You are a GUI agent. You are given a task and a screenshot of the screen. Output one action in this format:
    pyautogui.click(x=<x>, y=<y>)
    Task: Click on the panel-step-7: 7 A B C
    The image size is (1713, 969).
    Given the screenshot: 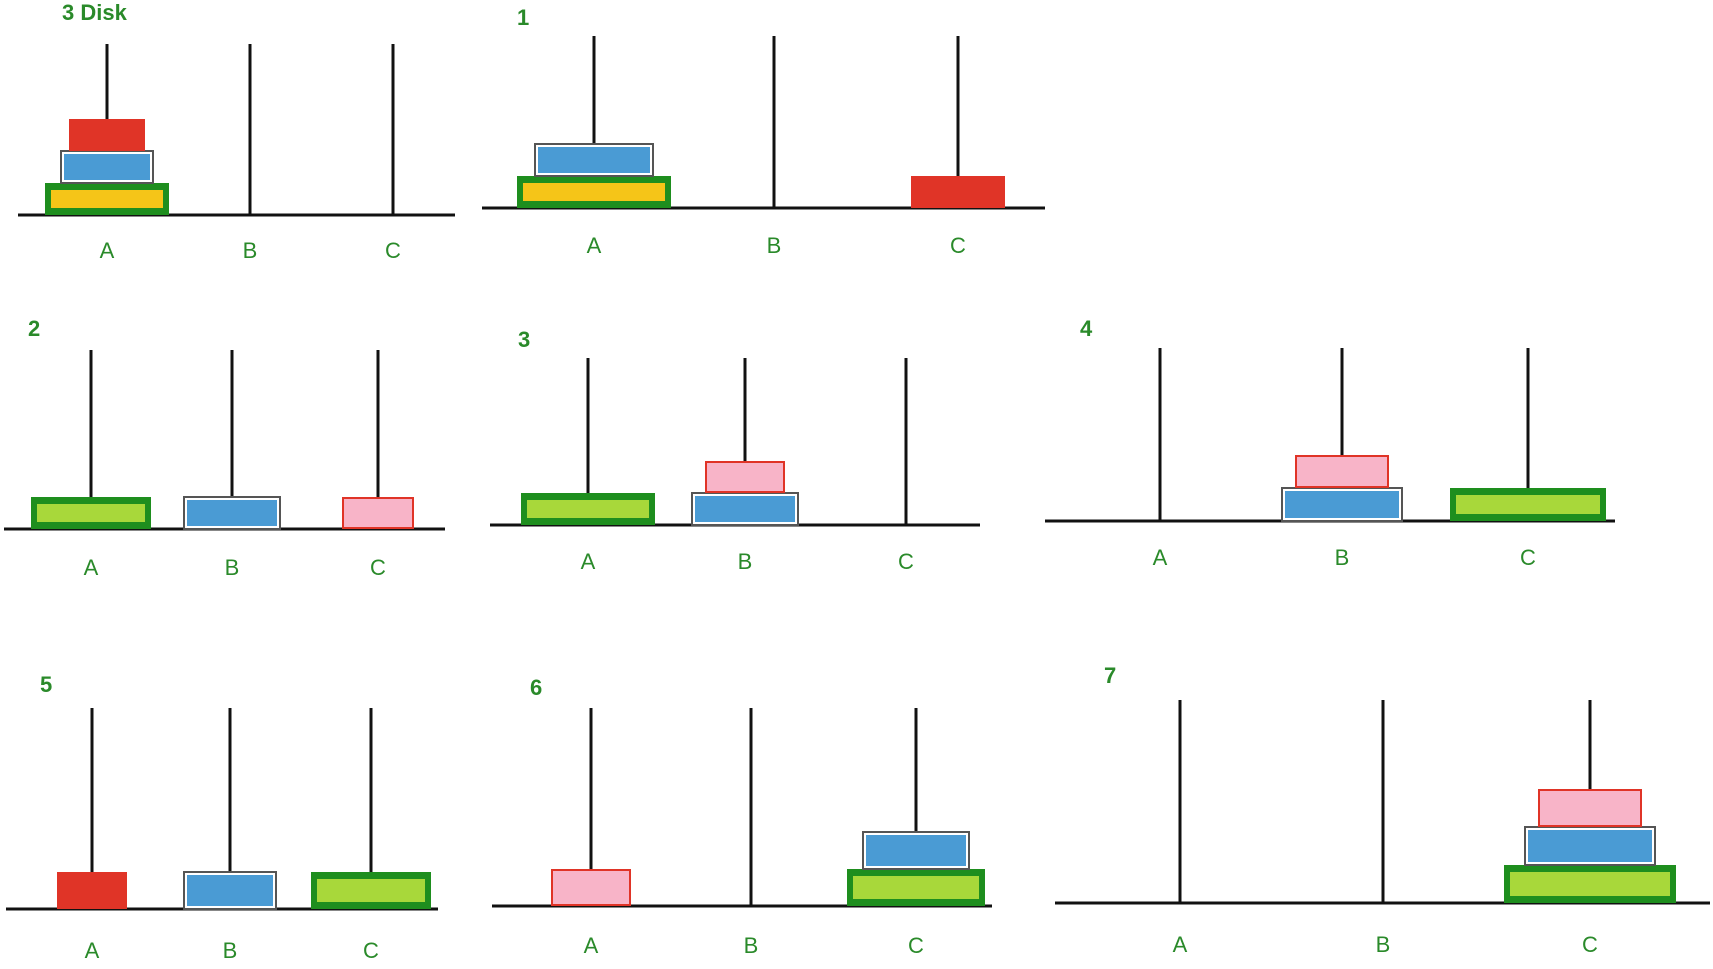 What is the action you would take?
    pyautogui.click(x=1382, y=810)
    